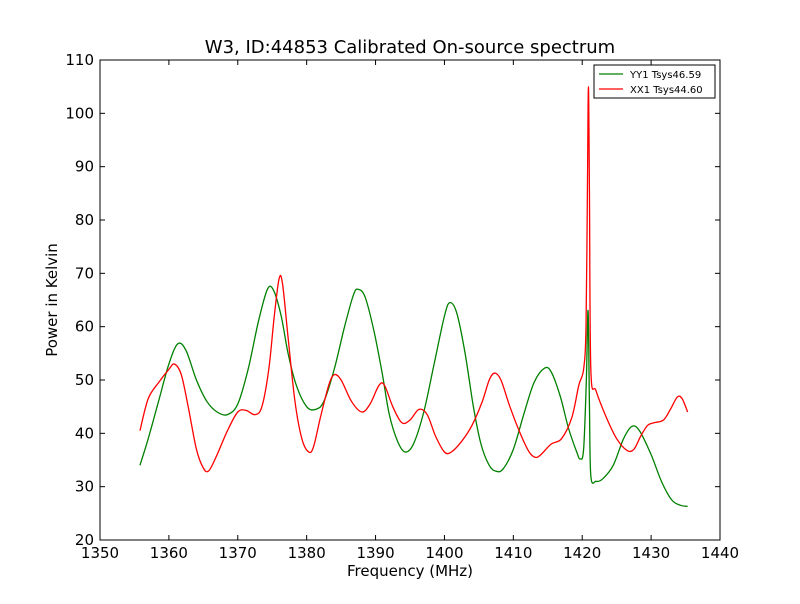 The height and width of the screenshot is (604, 800). Describe the element at coordinates (720, 553) in the screenshot. I see `x-tick-label: 1440` at that location.